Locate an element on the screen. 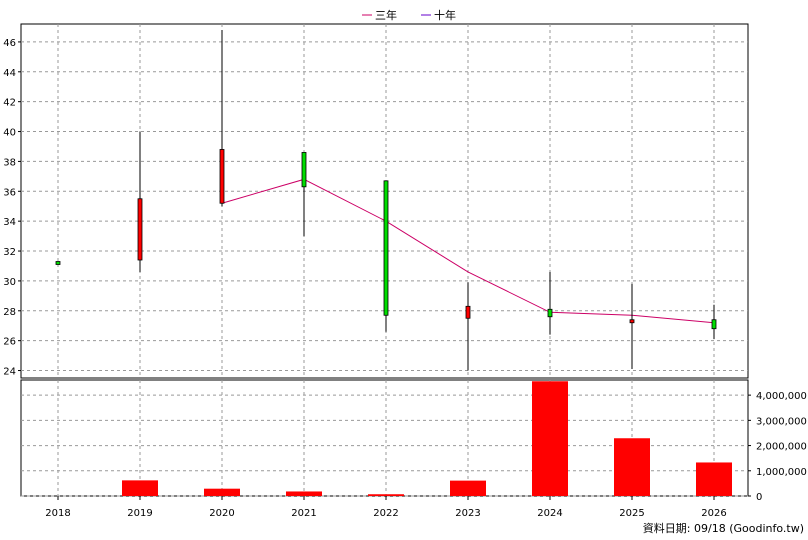  x-axis: 2018 2019 2020 2021 2022 2023 2024 2025 2026 is located at coordinates (386, 507).